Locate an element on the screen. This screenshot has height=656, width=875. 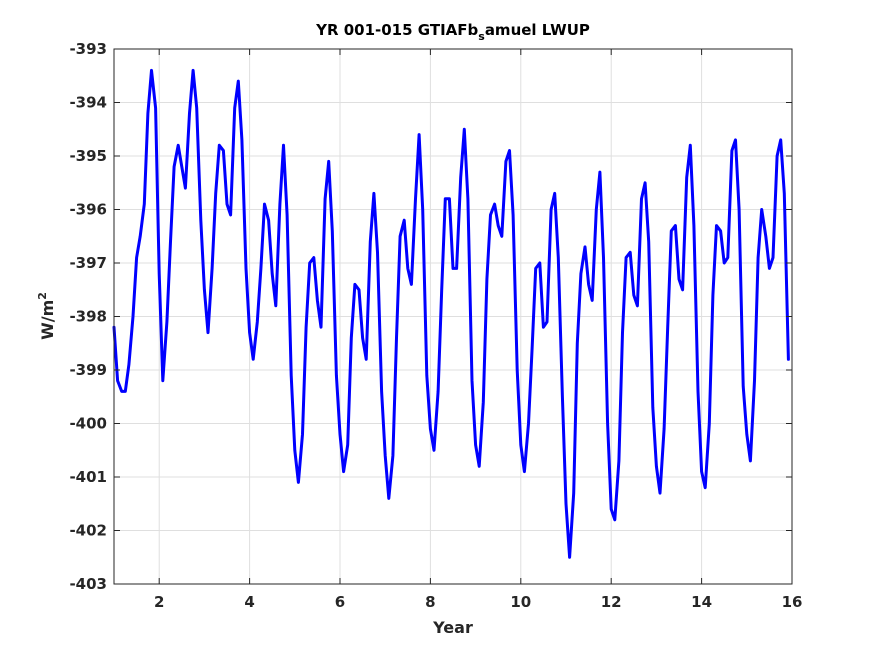
x-tick-label: 8 is located at coordinates (430, 602).